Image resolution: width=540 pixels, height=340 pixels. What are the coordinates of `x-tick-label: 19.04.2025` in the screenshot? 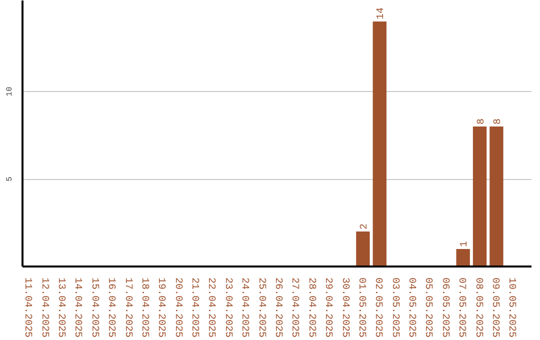 It's located at (160, 308).